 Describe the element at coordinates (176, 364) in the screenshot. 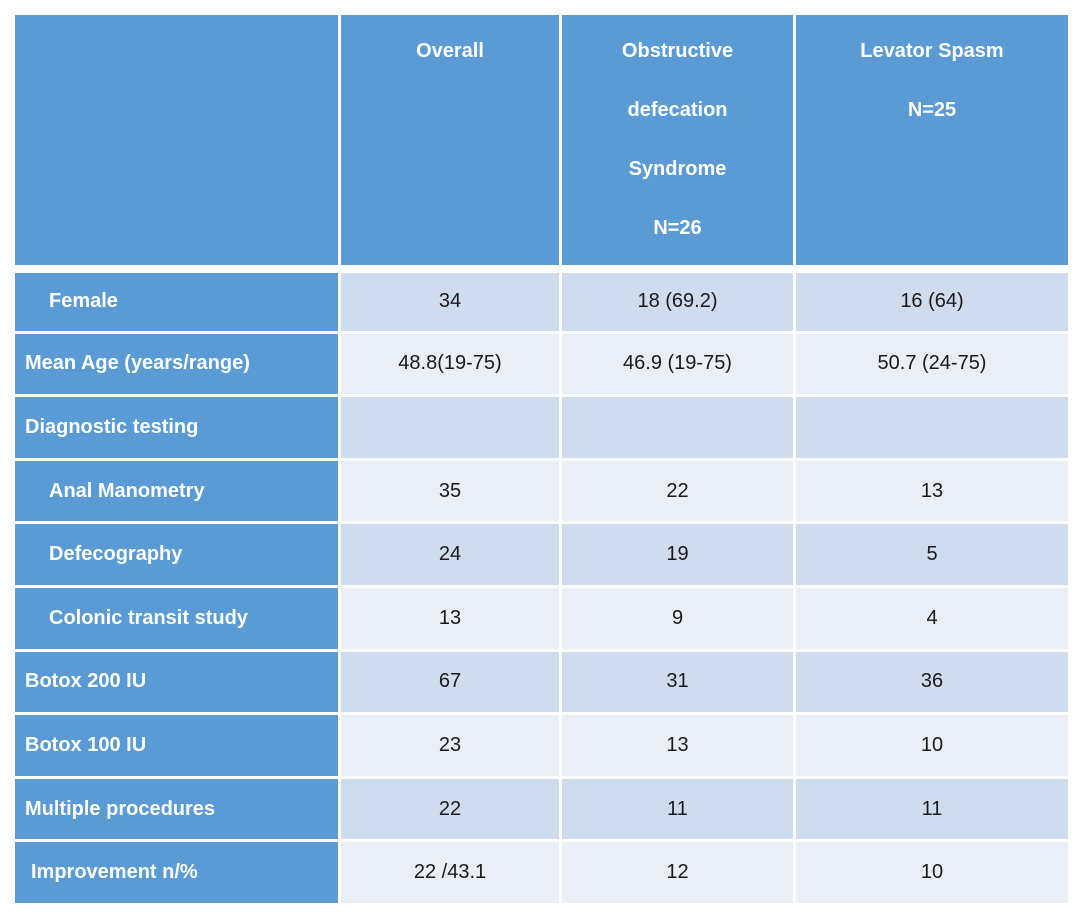

I see `row-label: Mean Age (years/range)` at that location.